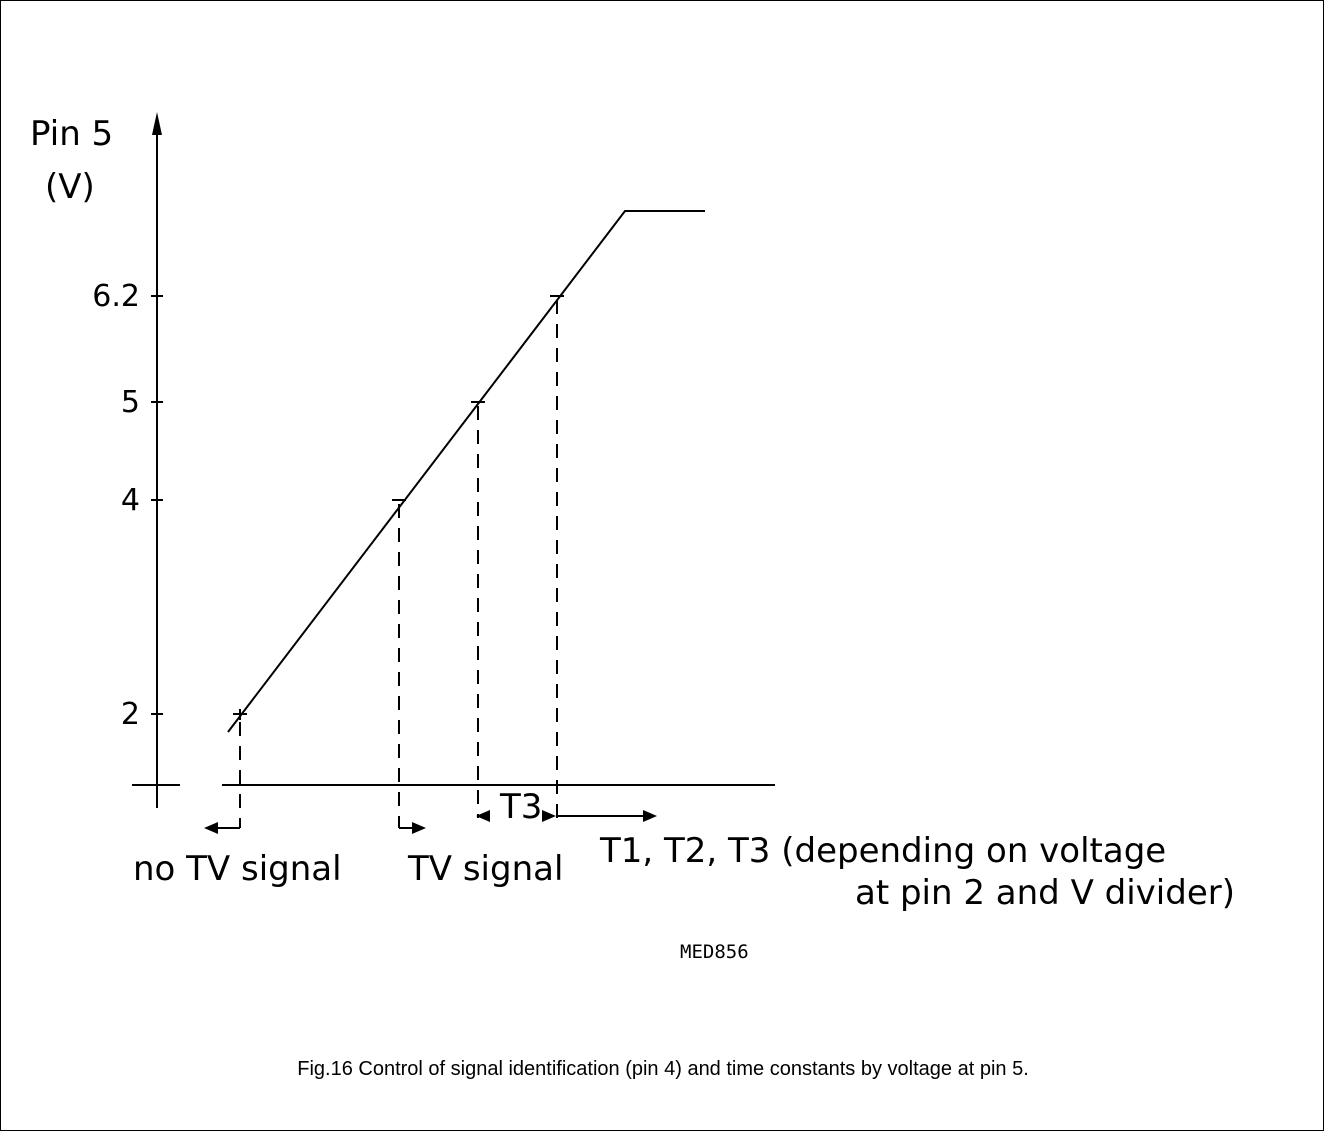  What do you see at coordinates (130, 500) in the screenshot?
I see `y-tick-label-4: 4` at bounding box center [130, 500].